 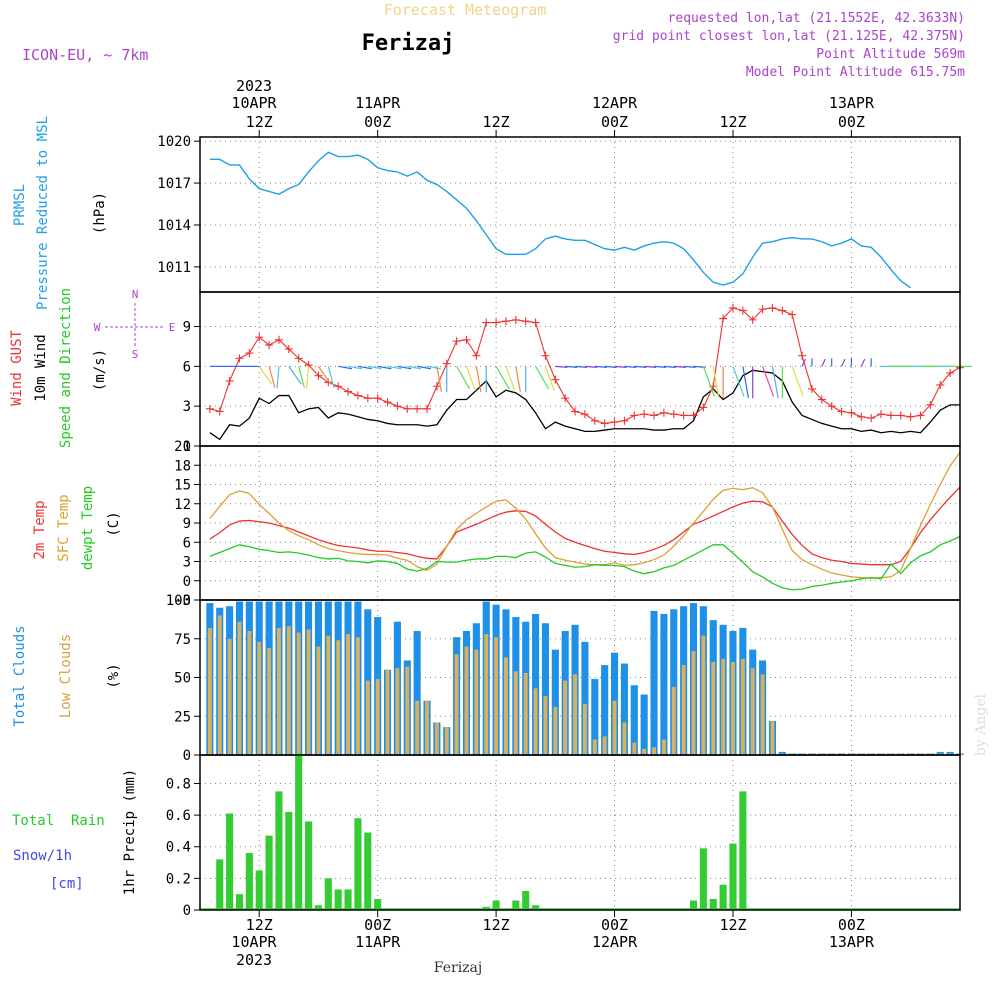 What do you see at coordinates (458, 968) in the screenshot?
I see `footer-location: Ferizaj` at bounding box center [458, 968].